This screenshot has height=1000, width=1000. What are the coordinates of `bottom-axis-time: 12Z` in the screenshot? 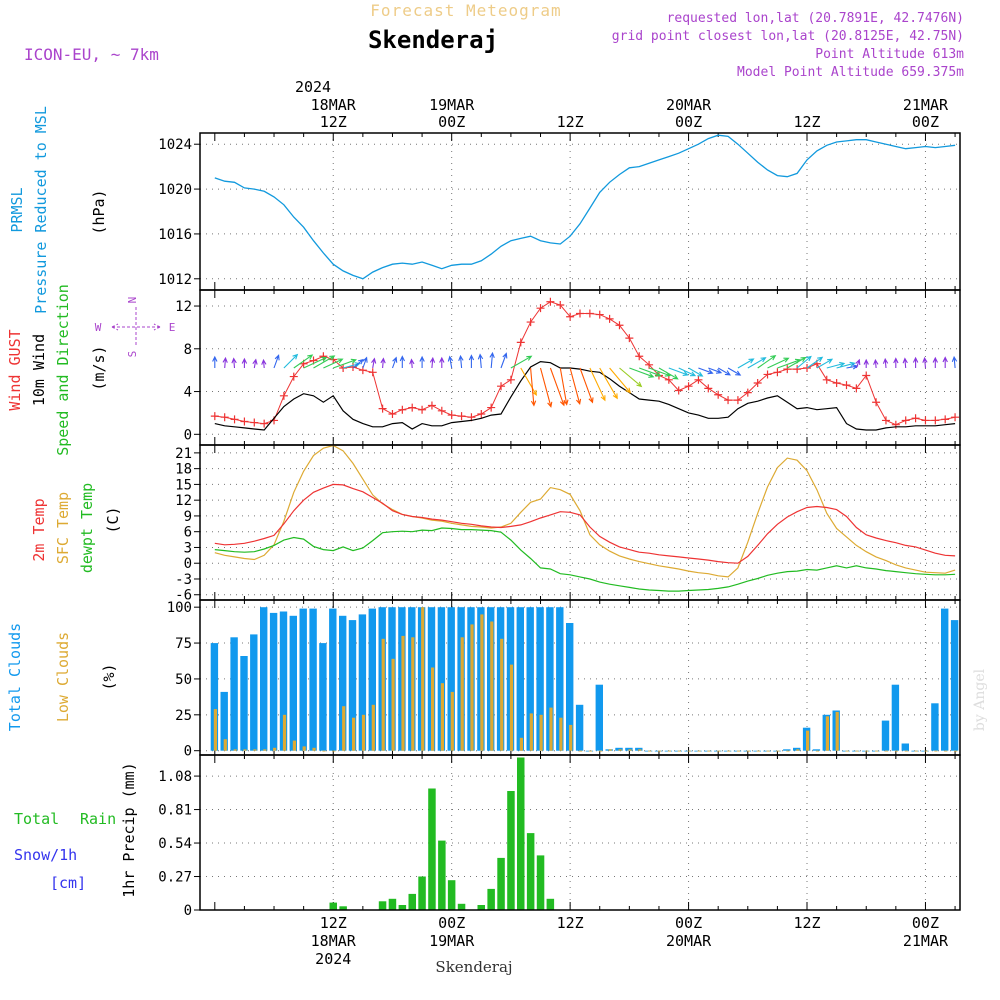 It's located at (806, 923).